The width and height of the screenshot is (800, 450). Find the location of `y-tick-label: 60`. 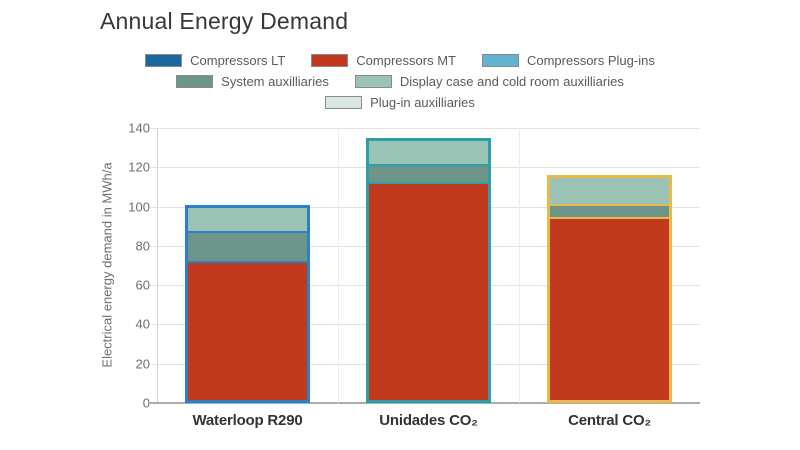

y-tick-label: 60 is located at coordinates (142, 285).